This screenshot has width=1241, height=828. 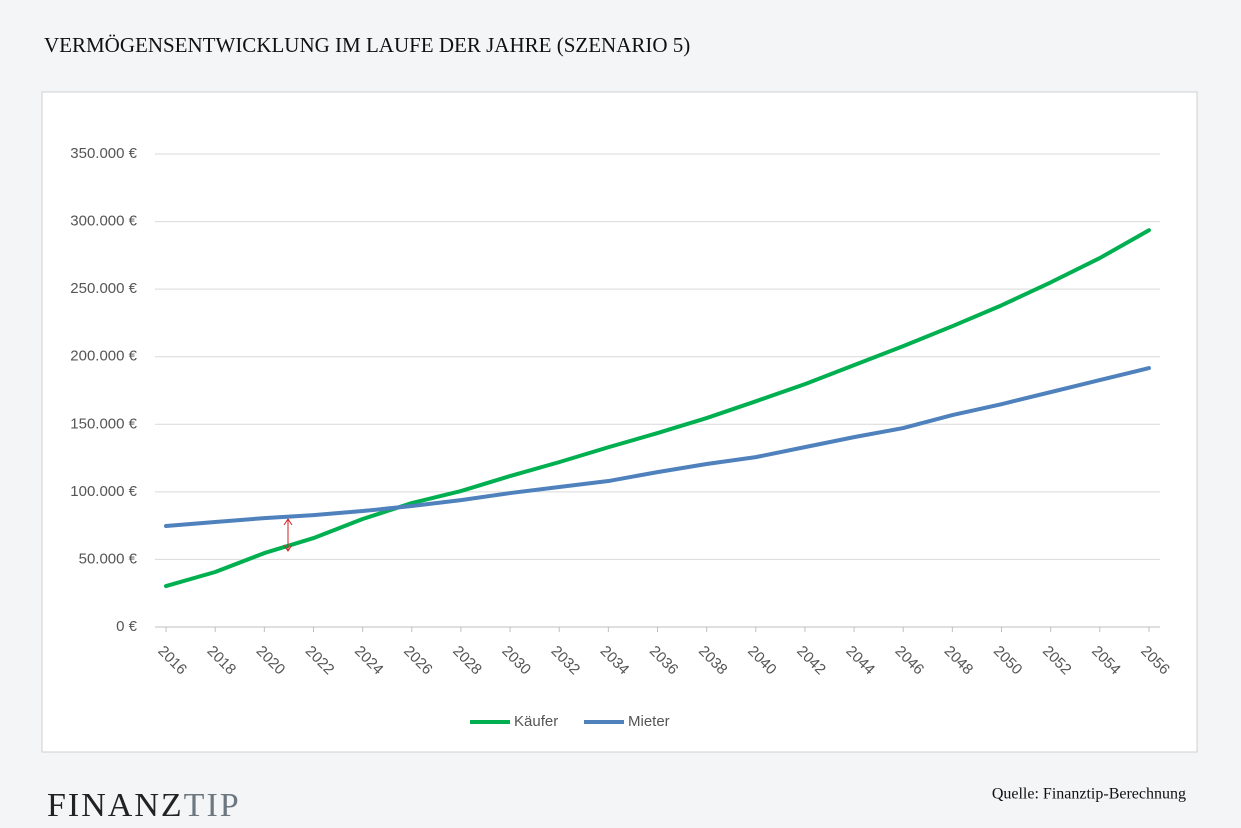 What do you see at coordinates (103, 491) in the screenshot?
I see `y-tick-label: 100.000 €` at bounding box center [103, 491].